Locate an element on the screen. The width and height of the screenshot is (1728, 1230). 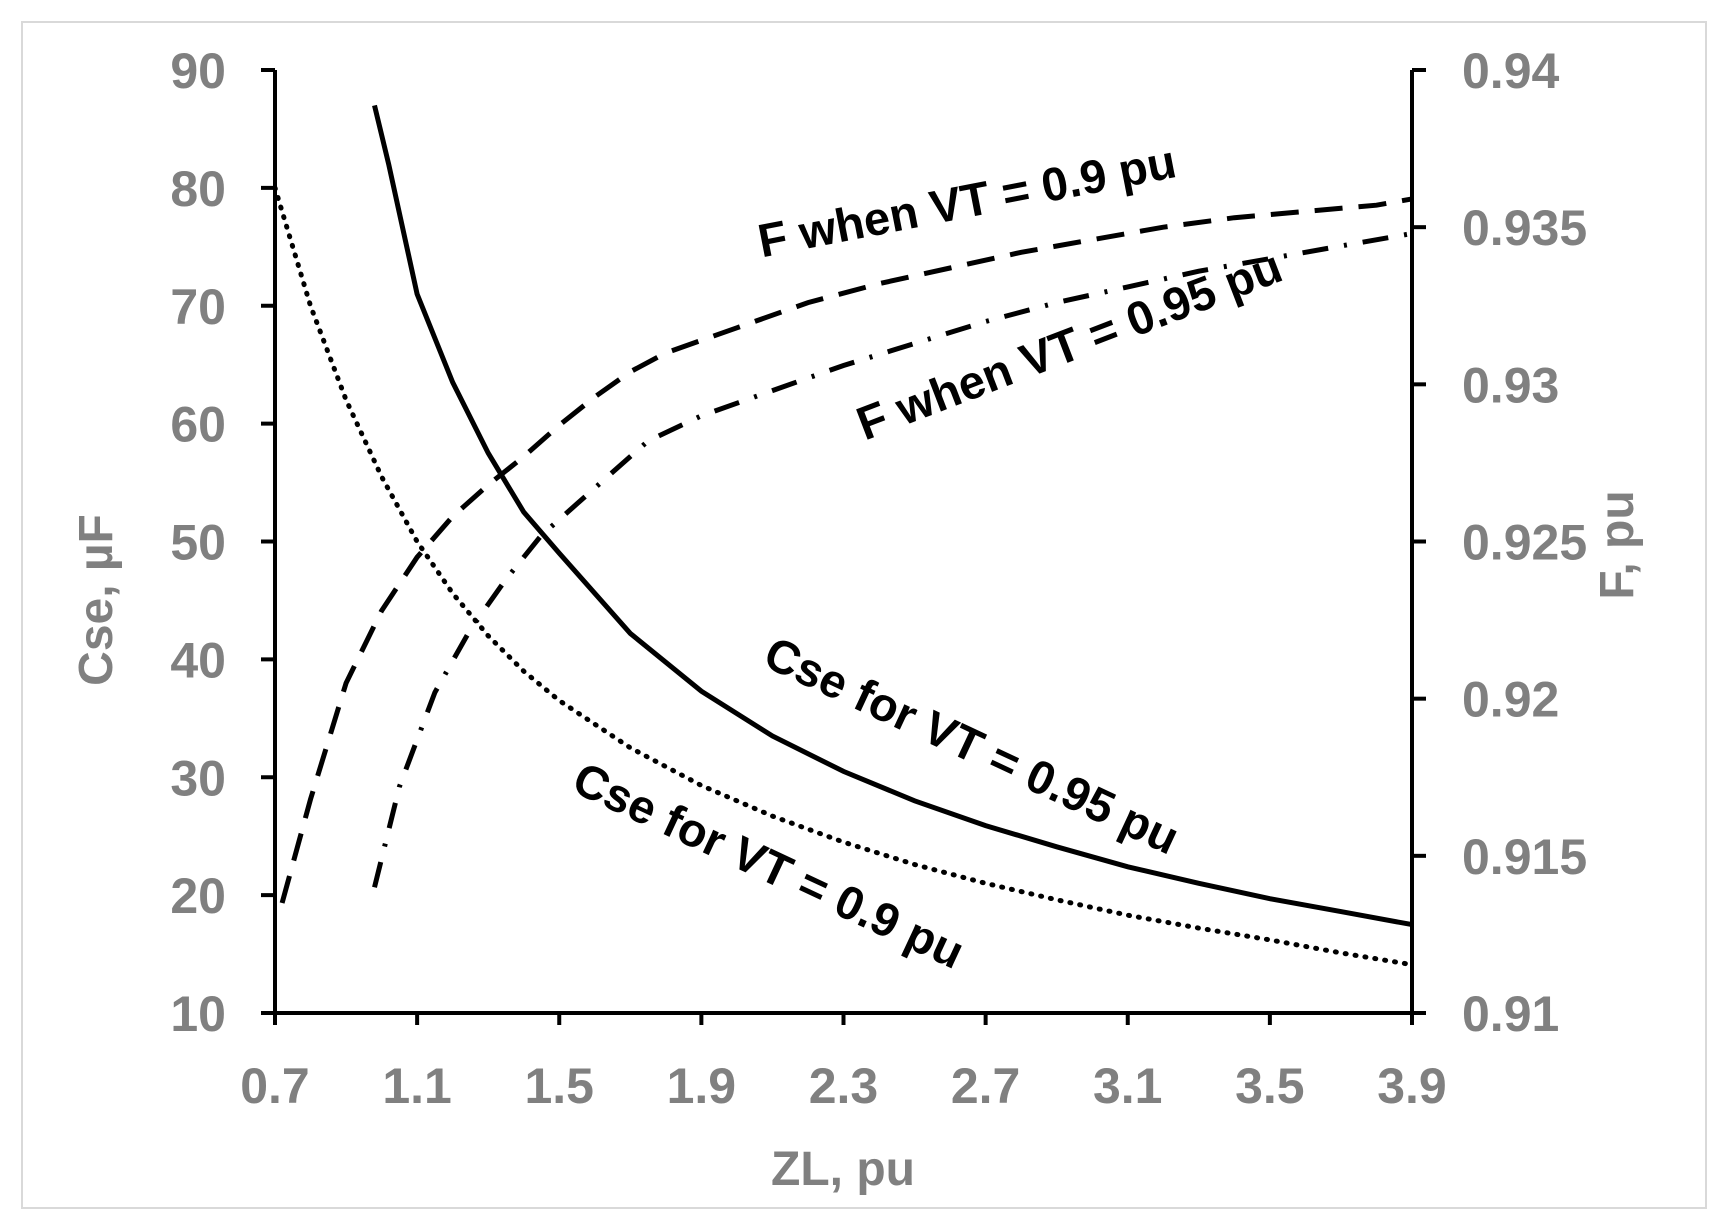
y-right-tick-label: 0.92 is located at coordinates (1510, 700).